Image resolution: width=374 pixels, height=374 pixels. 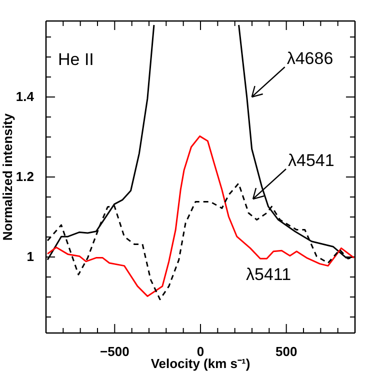 I want to click on annotation: λ5411, so click(x=269, y=274).